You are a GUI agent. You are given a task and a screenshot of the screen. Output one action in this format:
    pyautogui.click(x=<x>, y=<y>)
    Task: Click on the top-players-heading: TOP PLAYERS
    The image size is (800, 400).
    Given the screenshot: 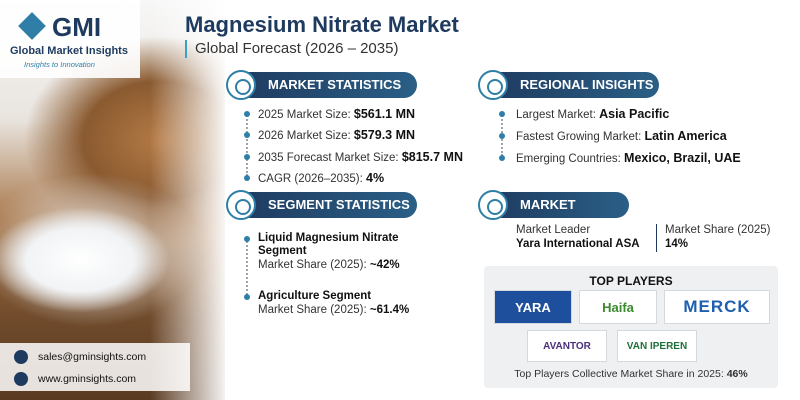 What is the action you would take?
    pyautogui.click(x=631, y=281)
    